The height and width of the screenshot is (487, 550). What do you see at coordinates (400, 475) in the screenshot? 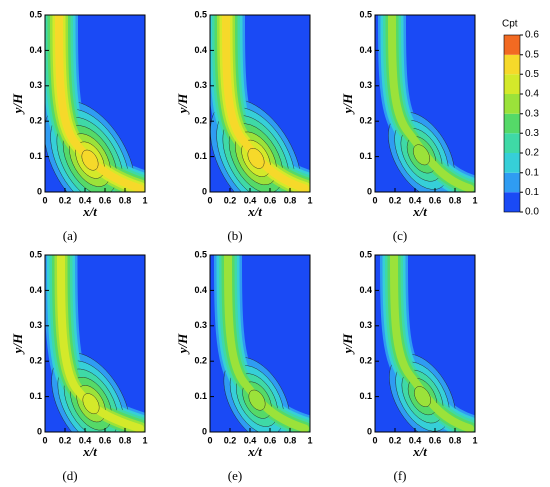
I see `panel-label: (f)` at bounding box center [400, 475].